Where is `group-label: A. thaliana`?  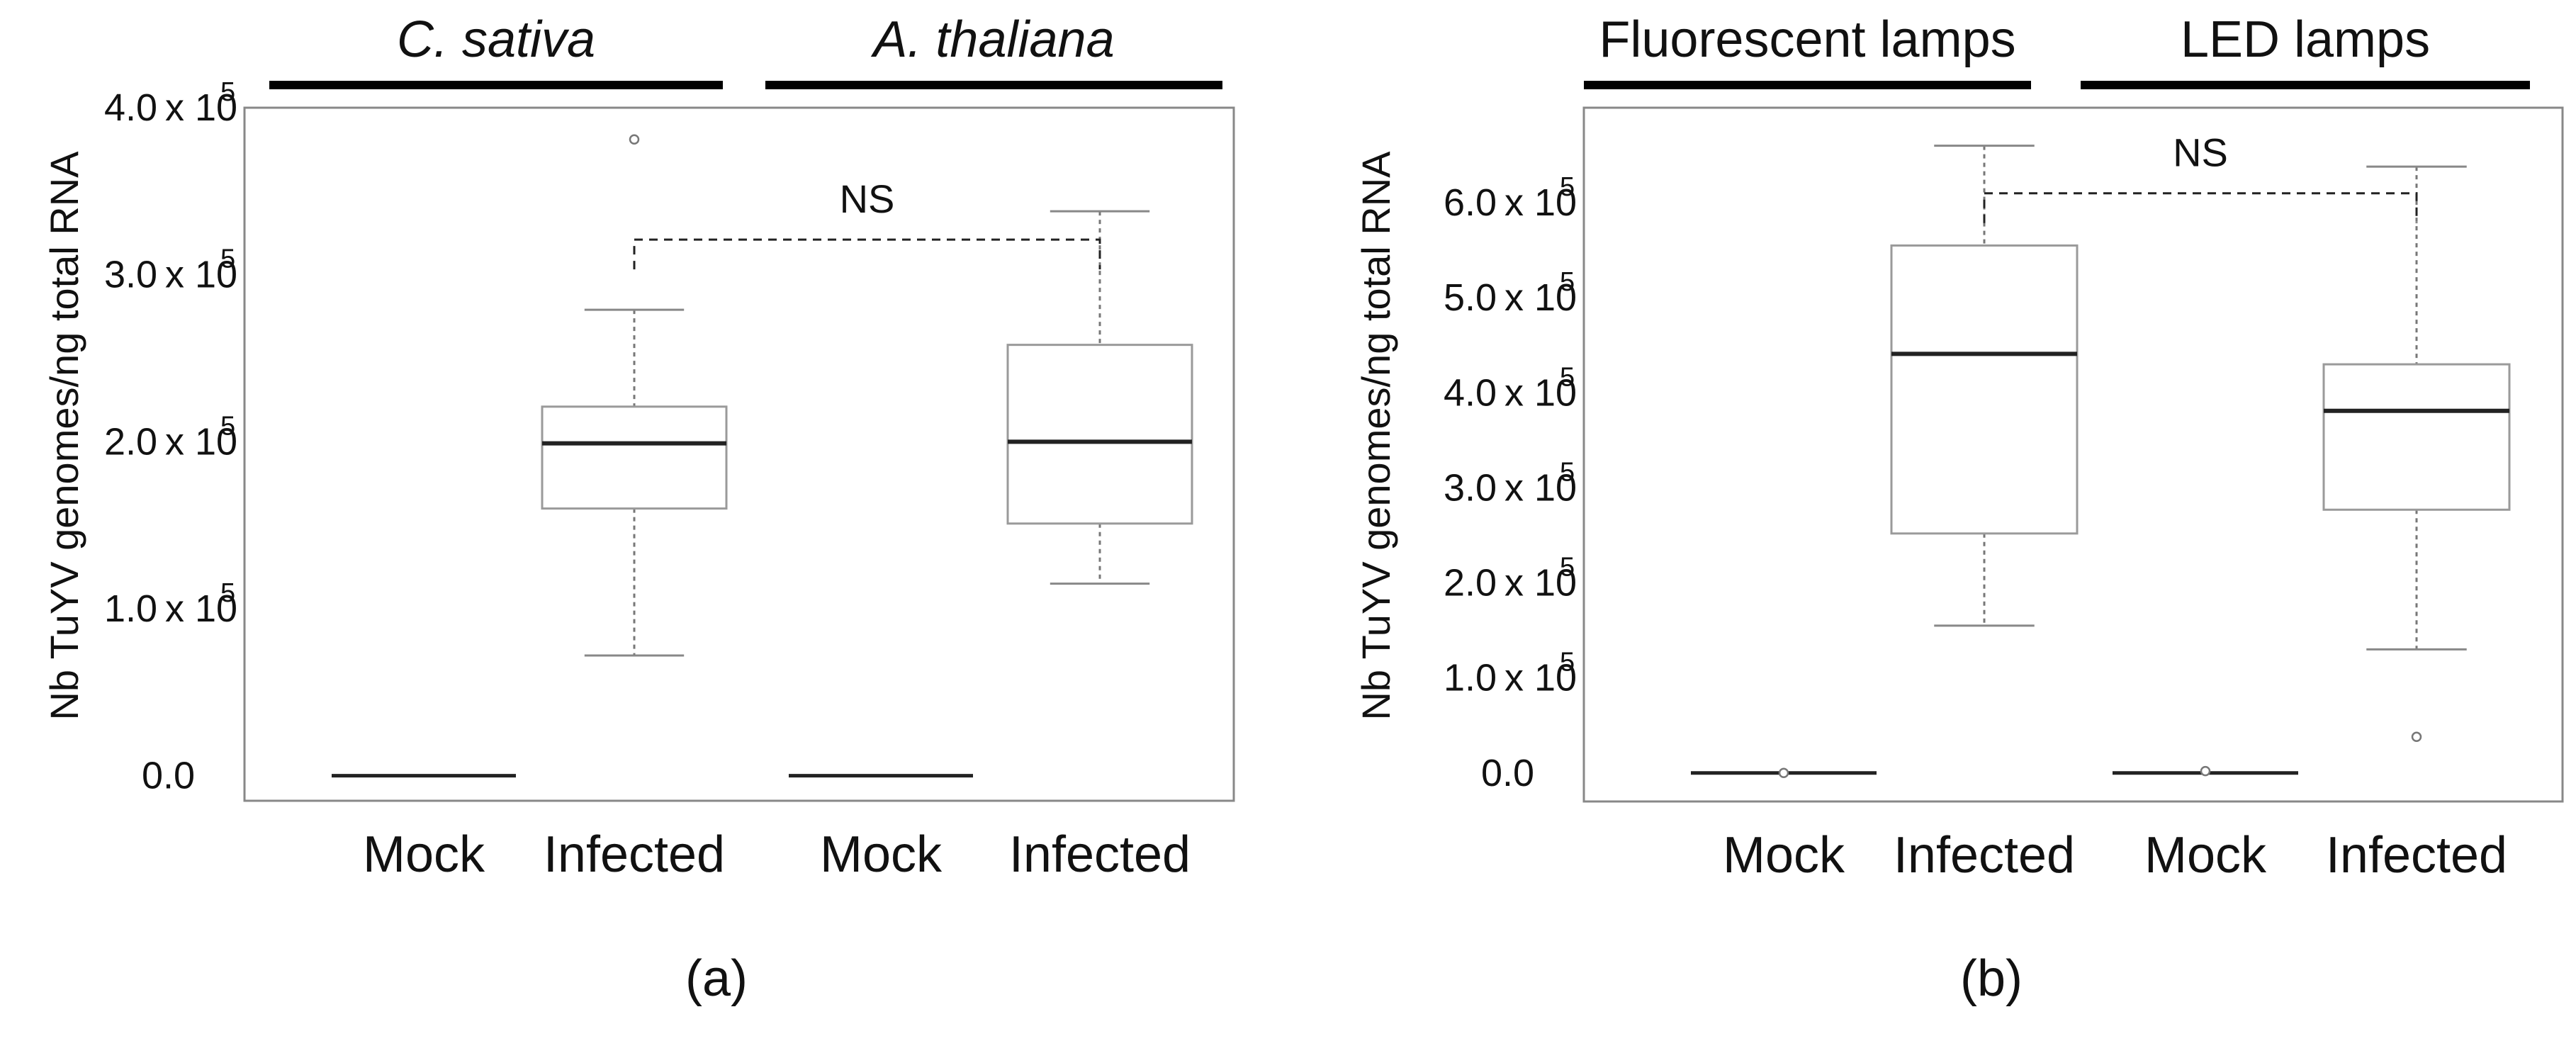 group-label: A. thaliana is located at coordinates (992, 39).